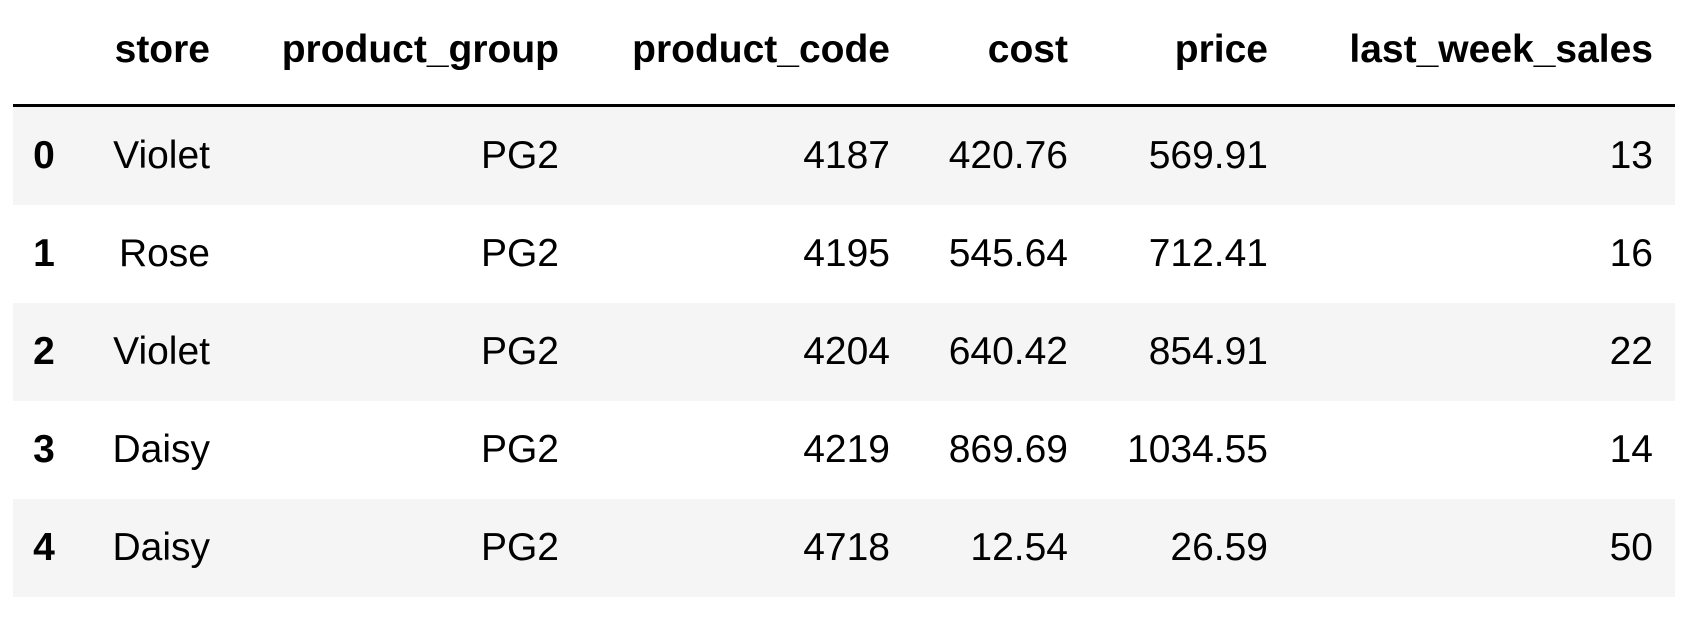 The width and height of the screenshot is (1694, 618). I want to click on column-header-cost: cost, so click(997, 53).